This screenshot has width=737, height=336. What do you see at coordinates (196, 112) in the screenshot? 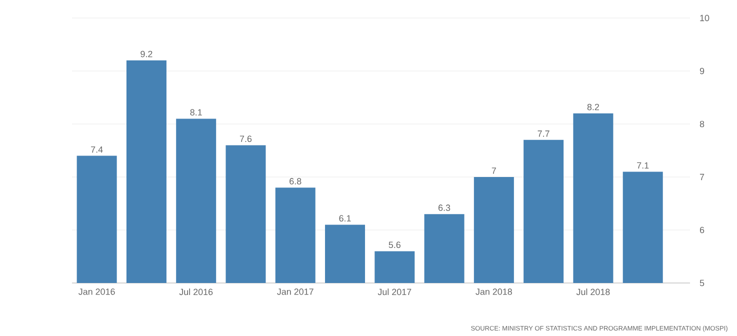
I see `data-label: 8.1` at bounding box center [196, 112].